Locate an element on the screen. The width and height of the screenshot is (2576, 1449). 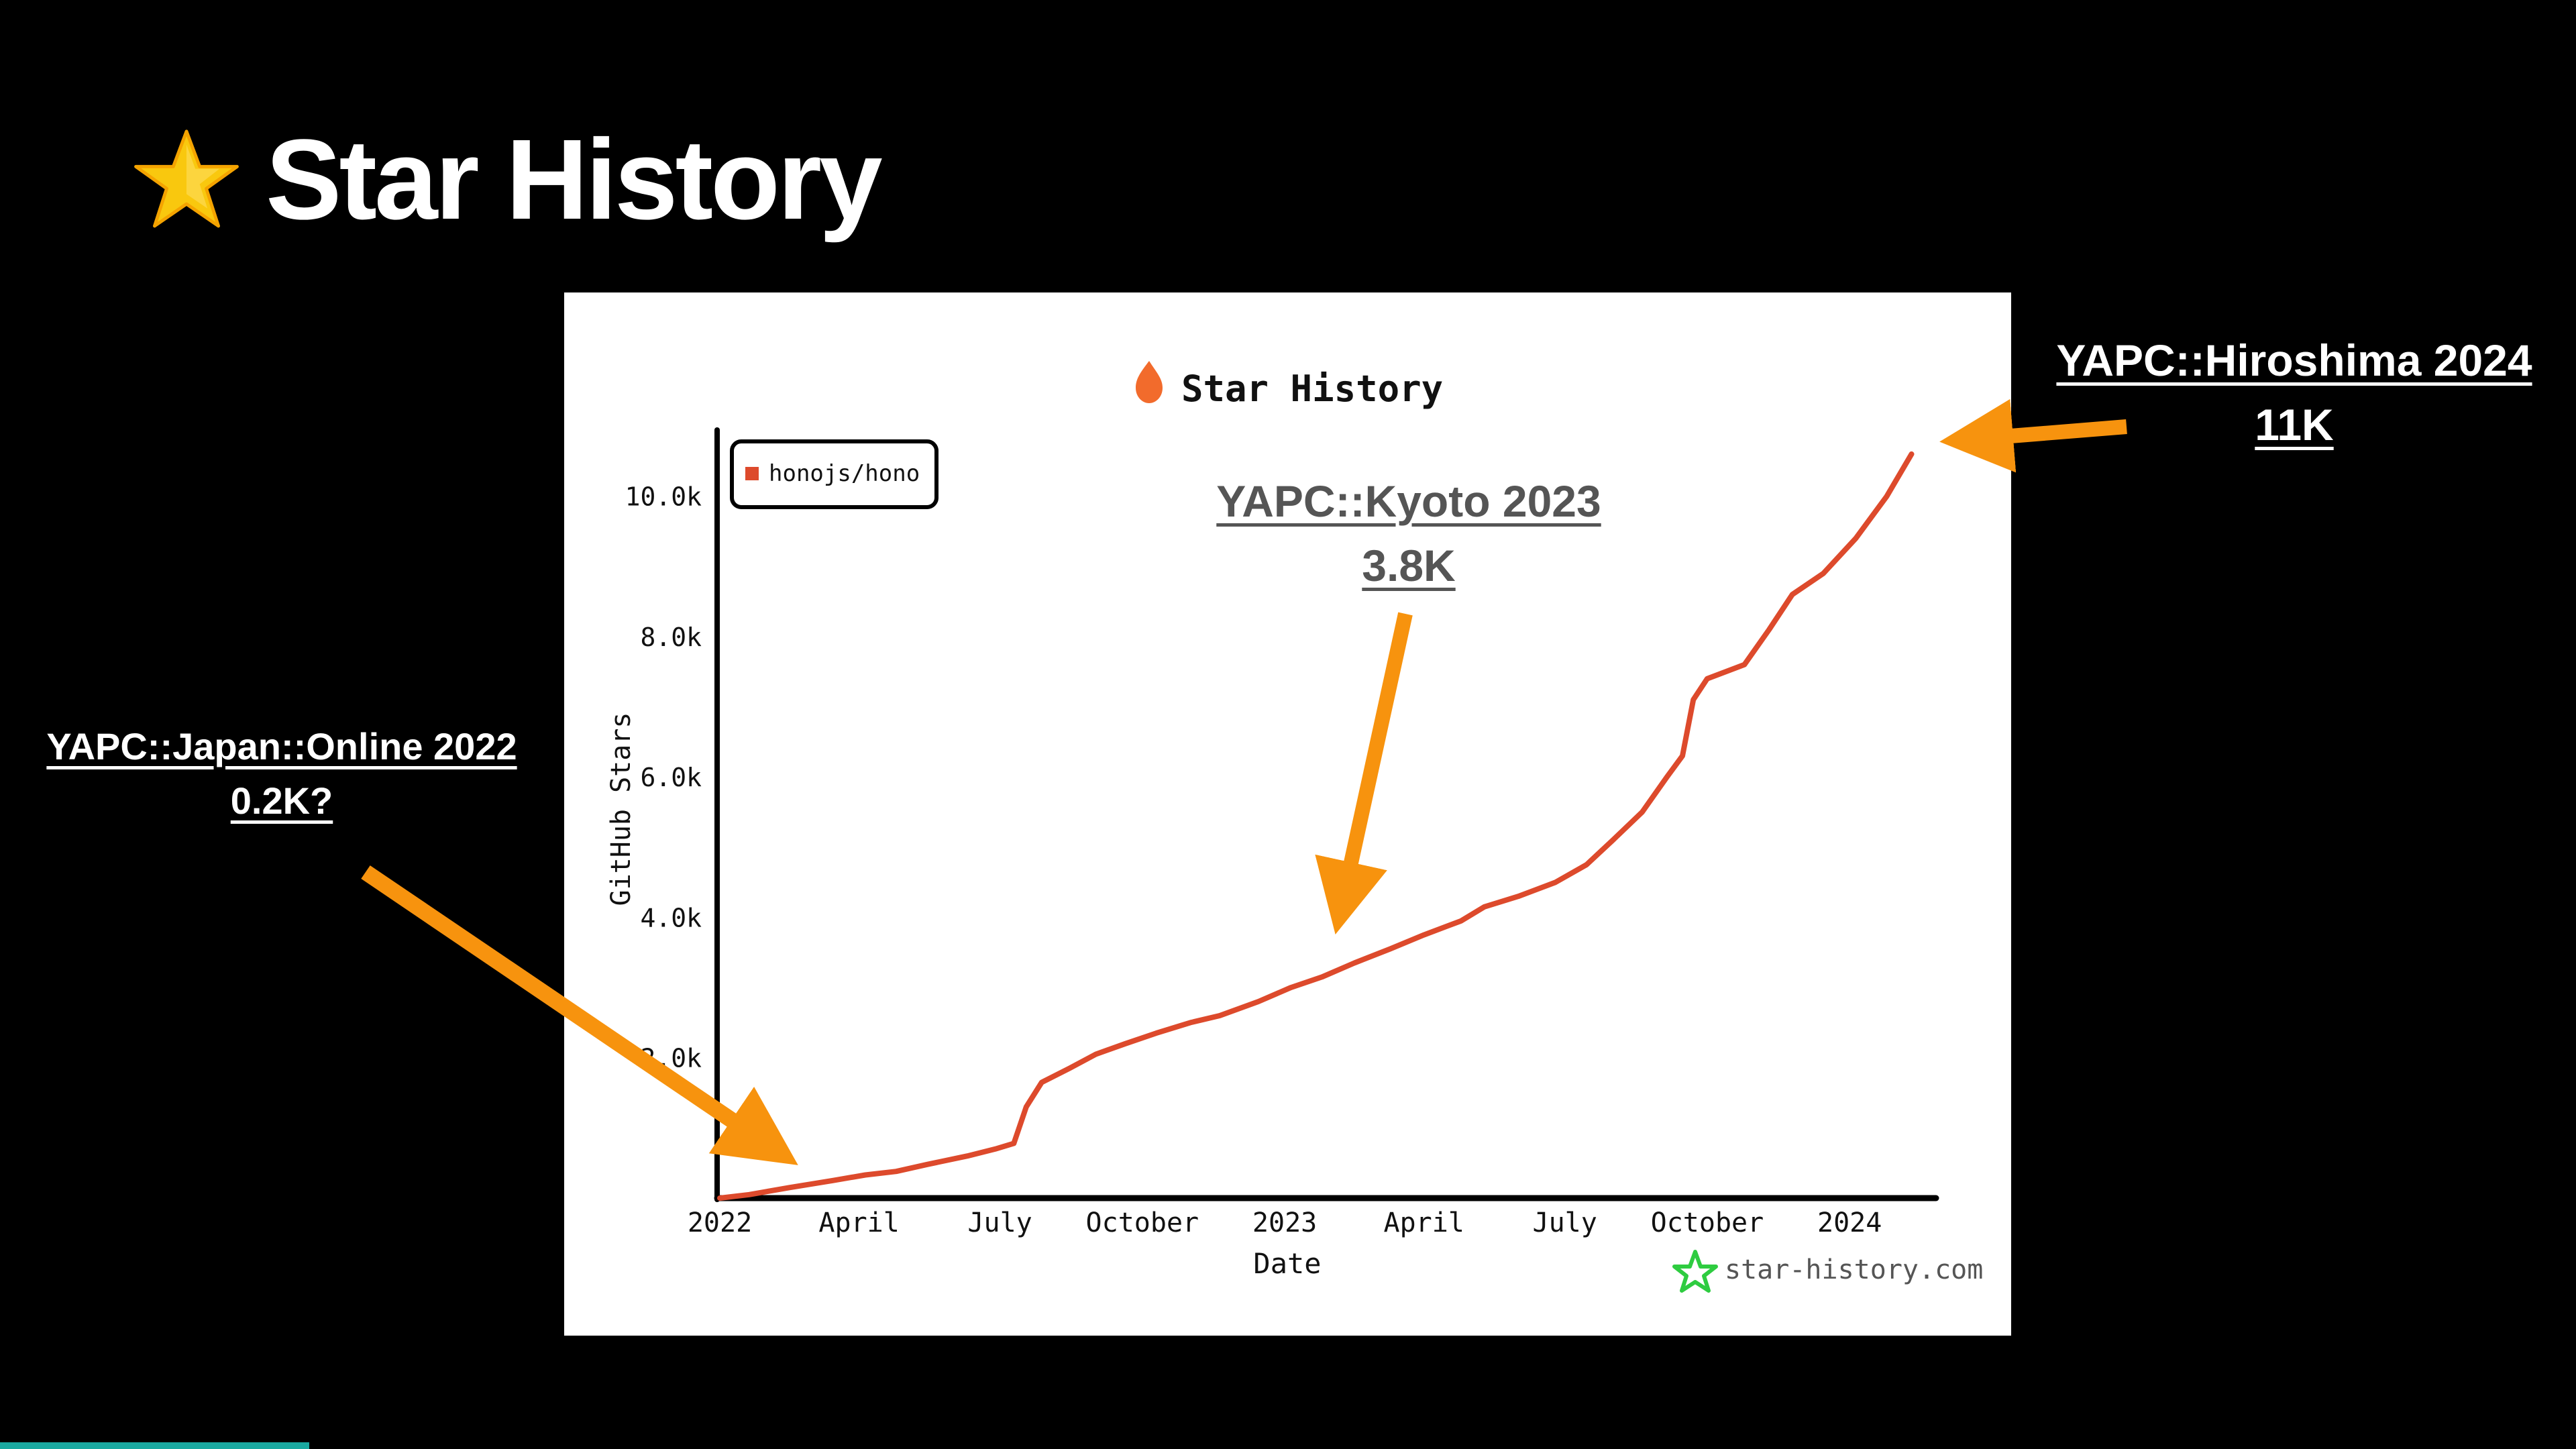
legend-swatch is located at coordinates (752, 473).